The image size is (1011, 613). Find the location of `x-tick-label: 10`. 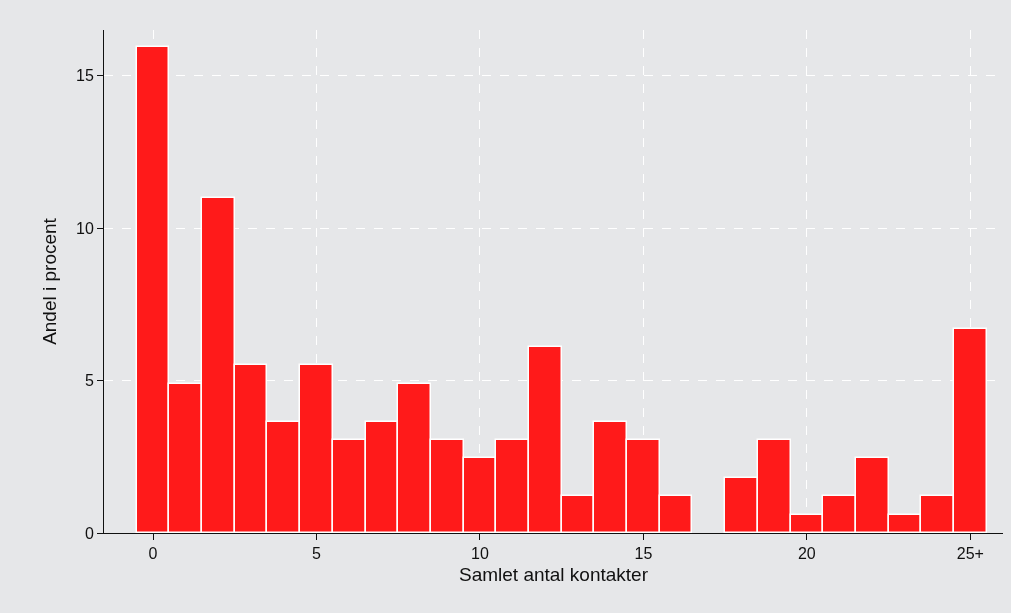

x-tick-label: 10 is located at coordinates (480, 554).